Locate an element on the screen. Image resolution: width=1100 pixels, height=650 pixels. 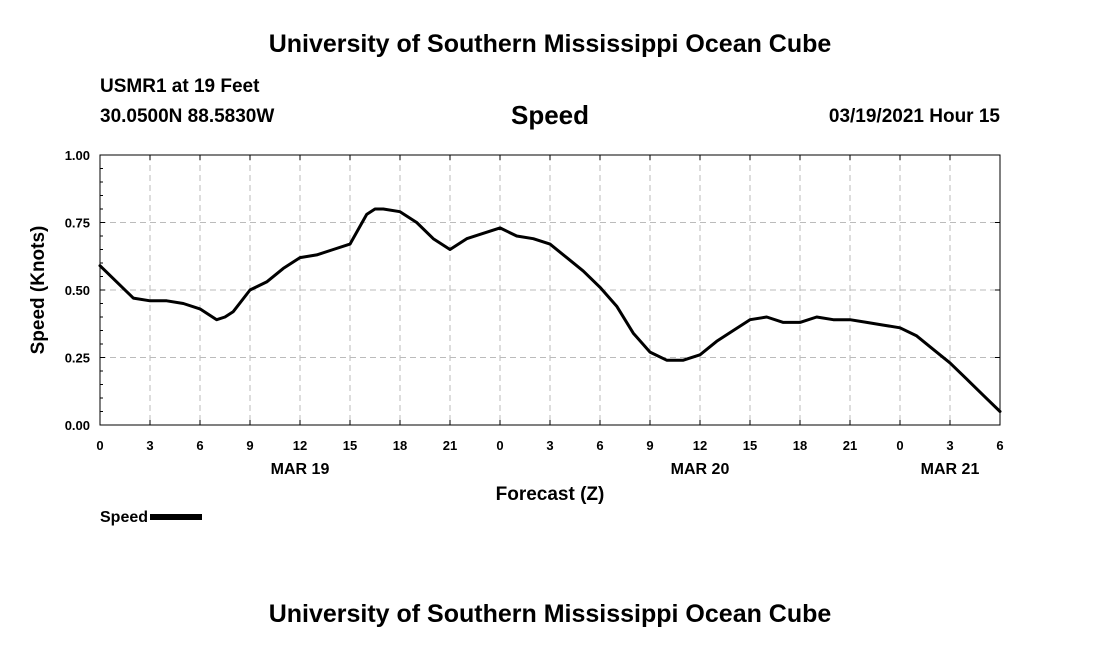
legend-label: Speed is located at coordinates (124, 517).